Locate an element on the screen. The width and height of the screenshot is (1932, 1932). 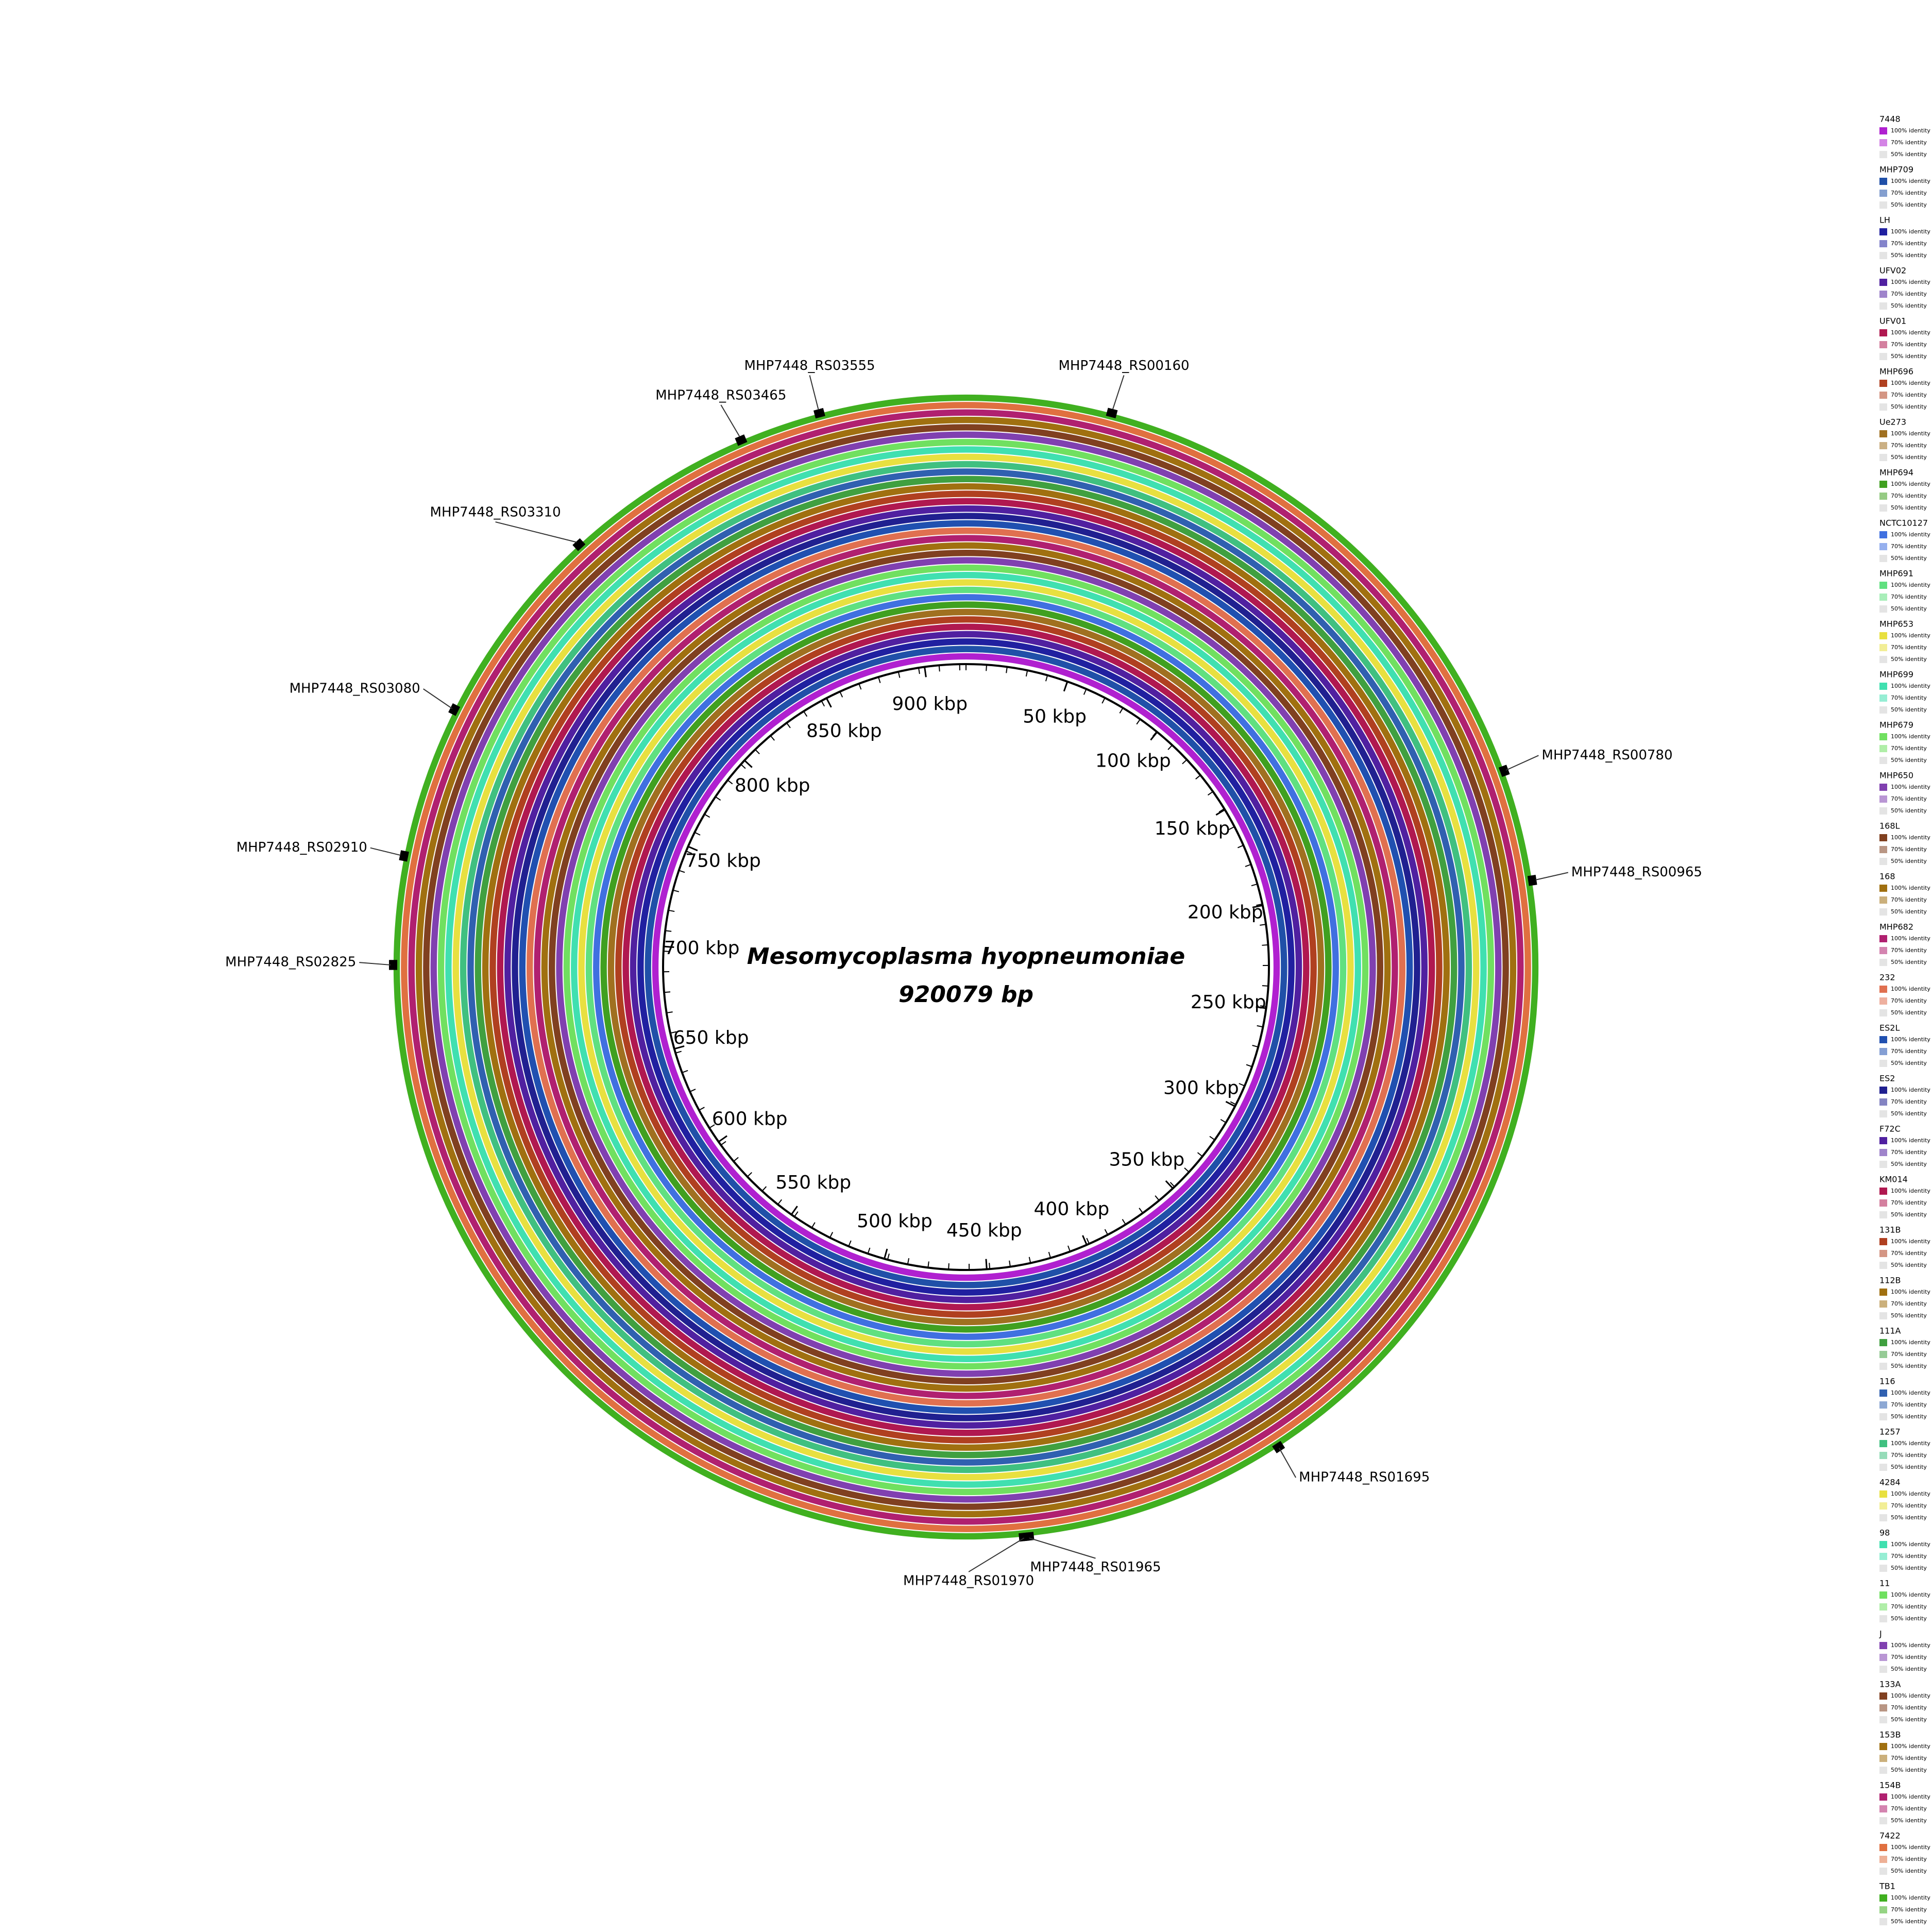
gene-label: MHP7448_RS01695 is located at coordinates (1364, 1477).